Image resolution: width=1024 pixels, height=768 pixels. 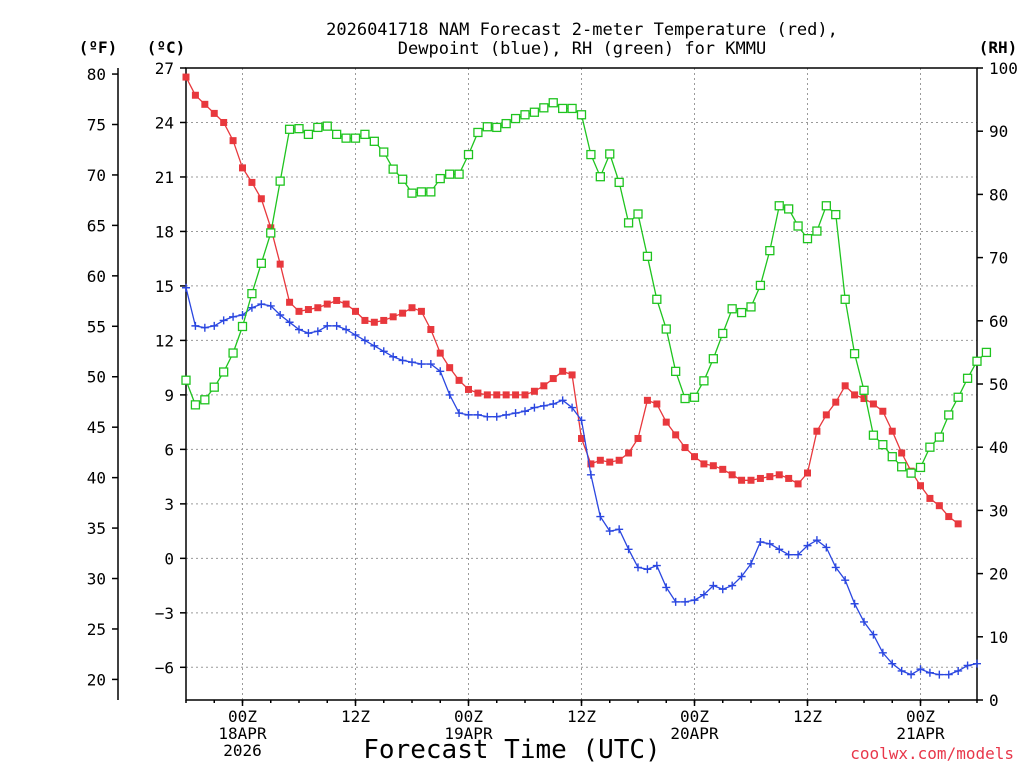 What do you see at coordinates (96, 276) in the screenshot?
I see `fahrenheit-tick-label: 60` at bounding box center [96, 276].